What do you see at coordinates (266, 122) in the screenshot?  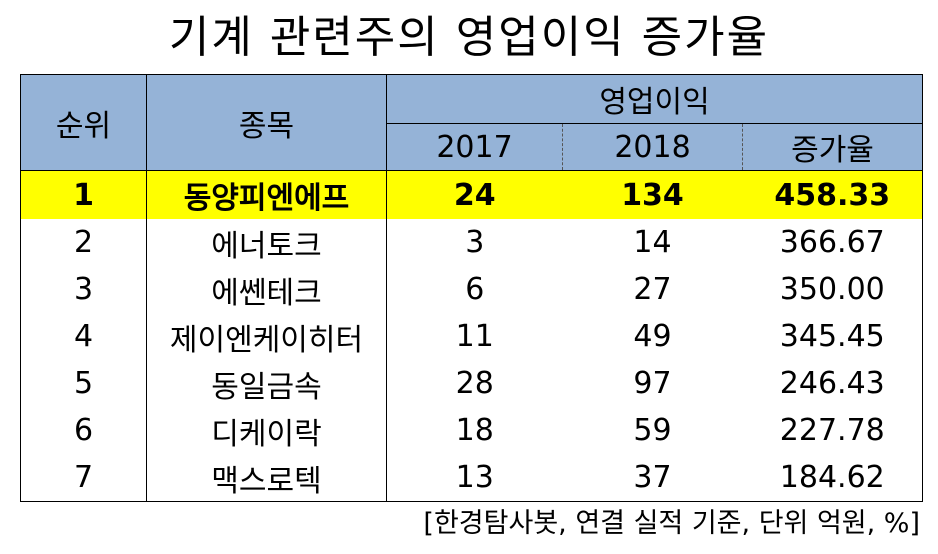 I see `header-name: 종목` at bounding box center [266, 122].